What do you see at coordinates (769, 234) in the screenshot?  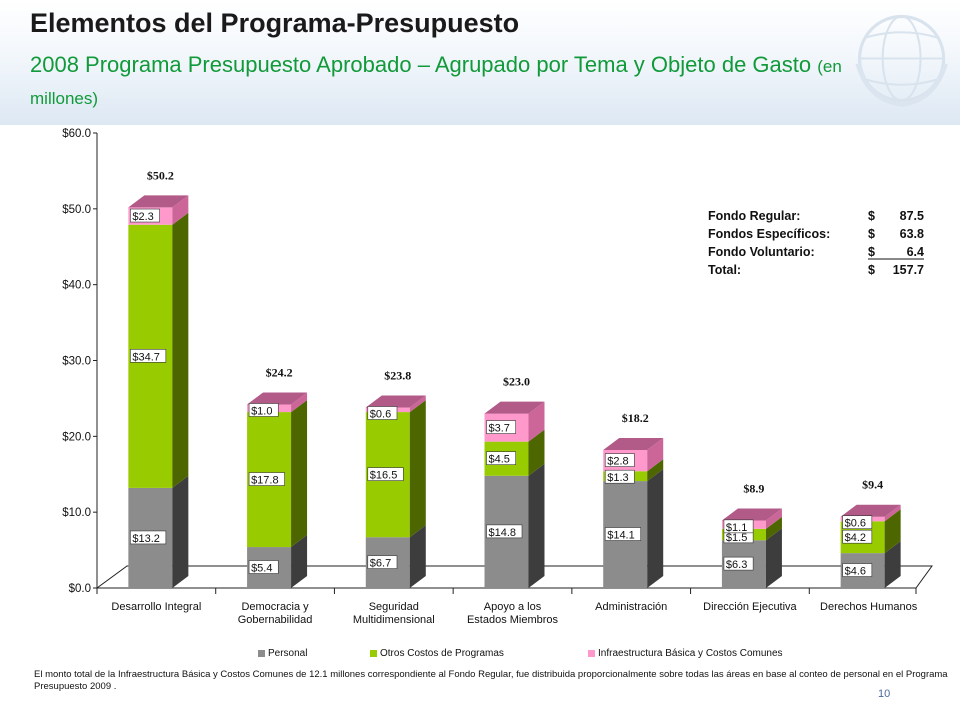 I see `summary-label-1: Fondos Específicos:` at bounding box center [769, 234].